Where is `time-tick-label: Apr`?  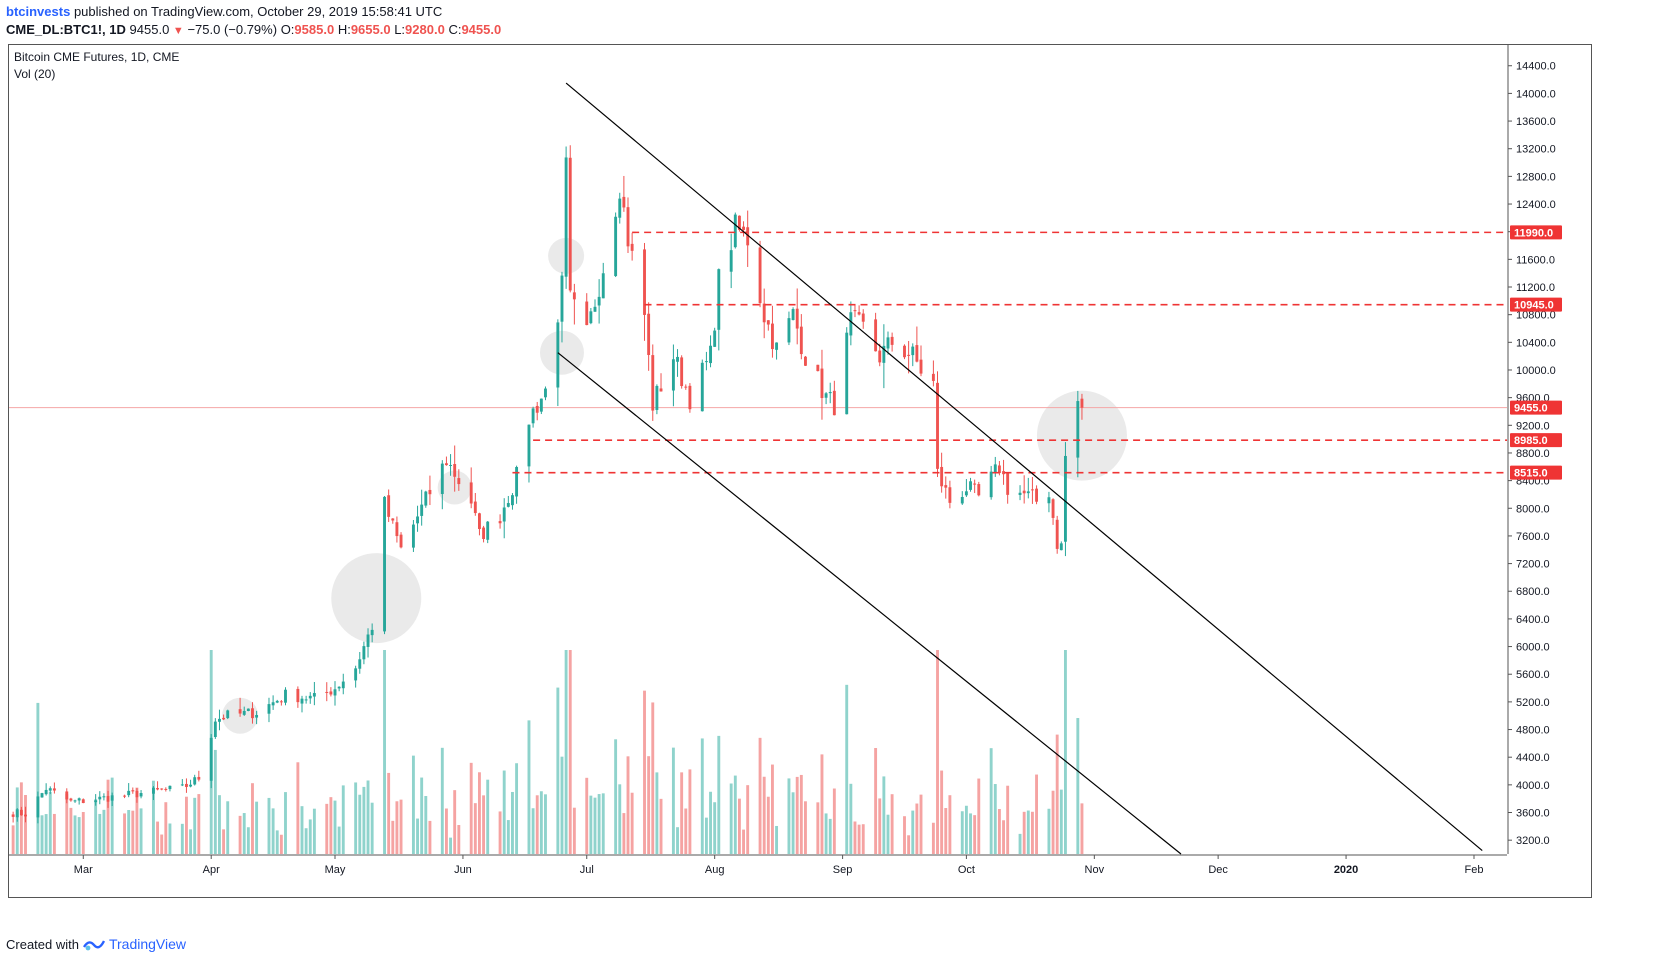
time-tick-label: Apr is located at coordinates (211, 870).